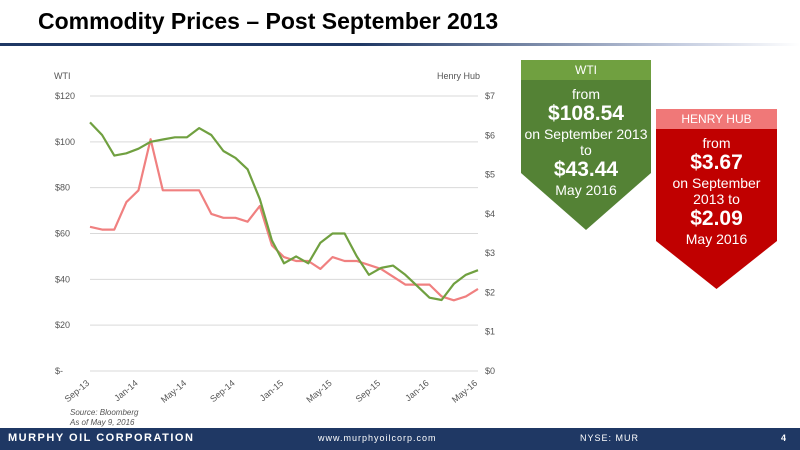  What do you see at coordinates (173, 391) in the screenshot?
I see `x-tick-label: May-14` at bounding box center [173, 391].